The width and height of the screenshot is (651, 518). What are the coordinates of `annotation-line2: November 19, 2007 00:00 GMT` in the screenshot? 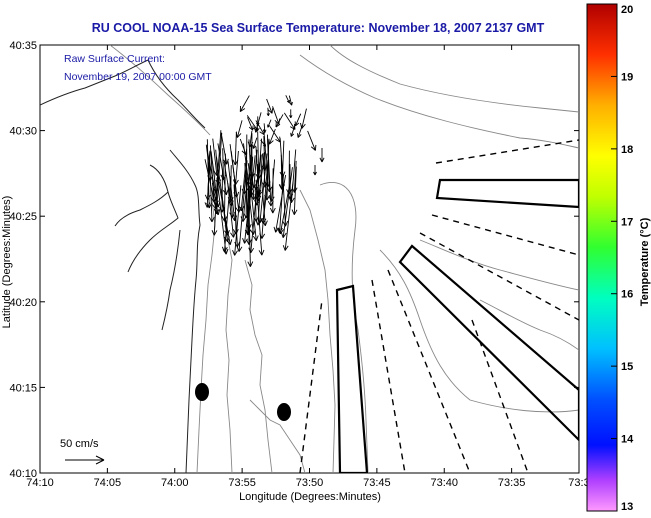 It's located at (138, 77).